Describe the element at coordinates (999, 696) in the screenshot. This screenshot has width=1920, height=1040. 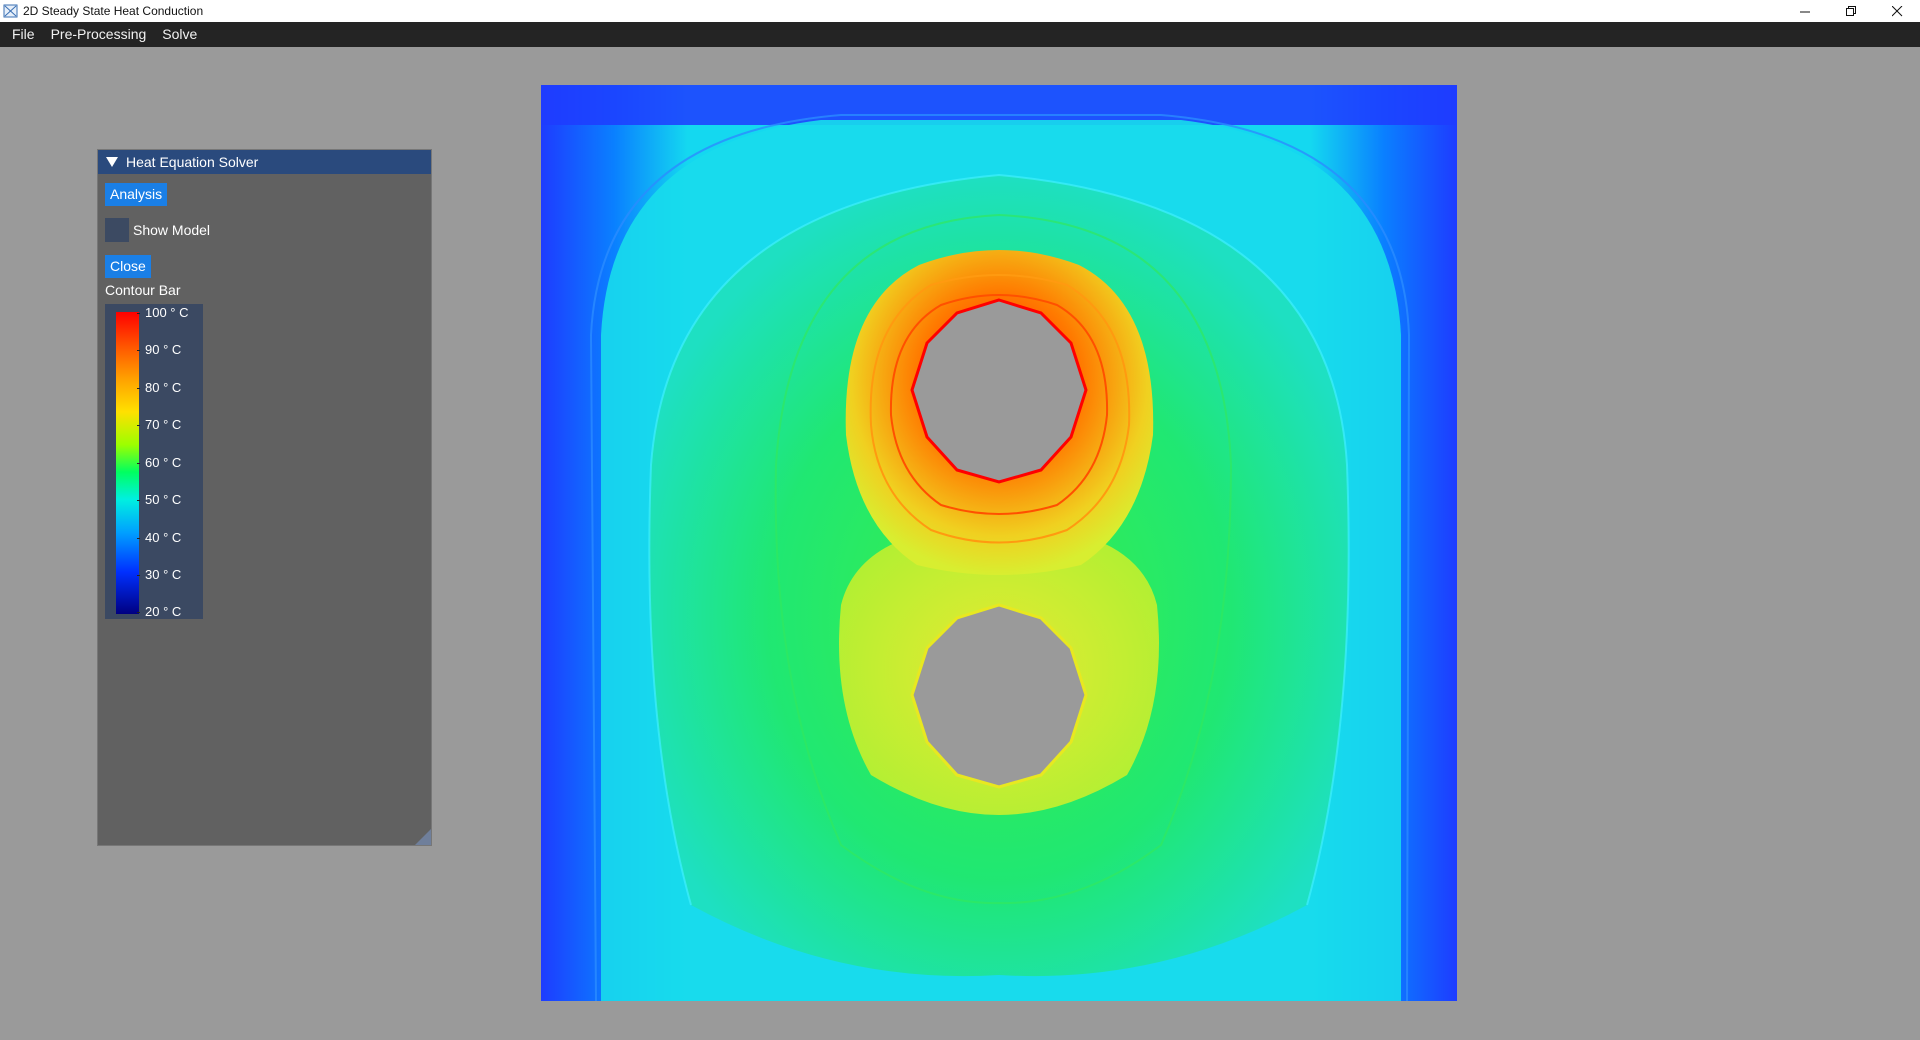
I see `lower-hole` at that location.